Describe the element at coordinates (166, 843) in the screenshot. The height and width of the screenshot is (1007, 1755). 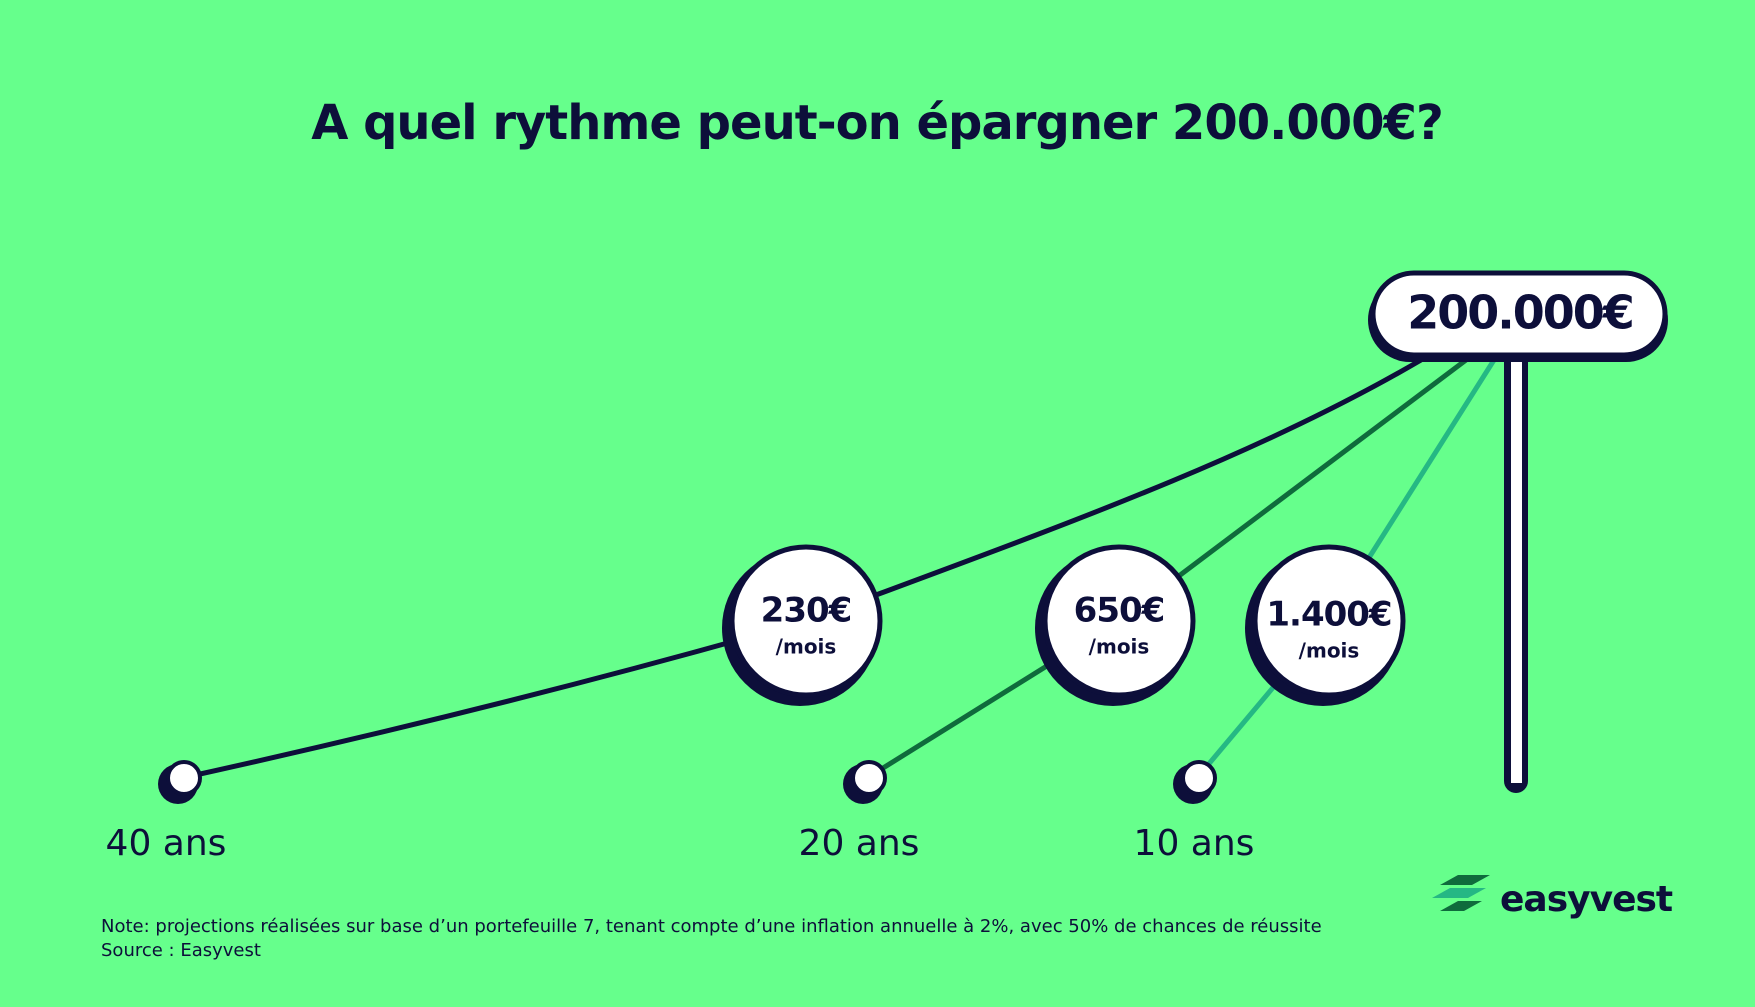
I see `duration: 40 ans` at that location.